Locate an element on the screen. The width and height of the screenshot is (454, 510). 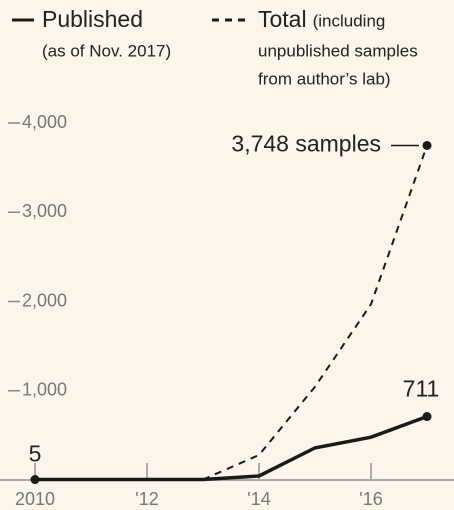
y-tick-label: 3,000 is located at coordinates (44, 211).